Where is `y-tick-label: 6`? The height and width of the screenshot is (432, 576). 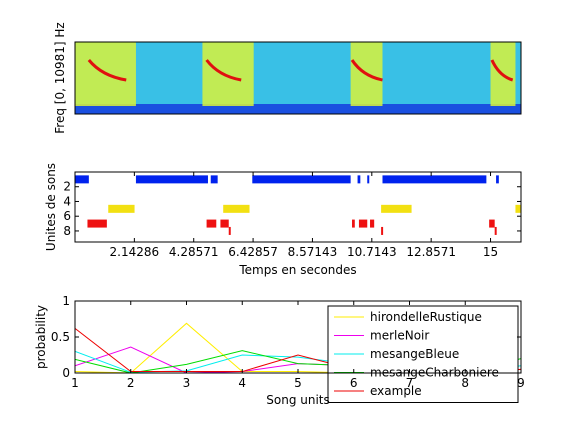
y-tick-label: 6 is located at coordinates (67, 216).